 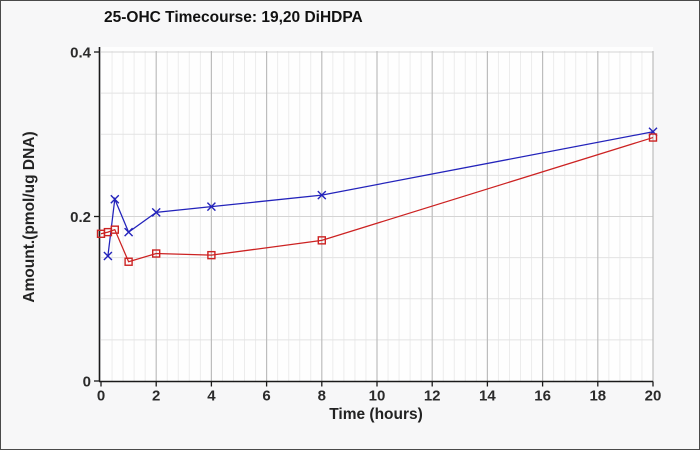 I want to click on x-tick-label: 10, so click(x=377, y=396).